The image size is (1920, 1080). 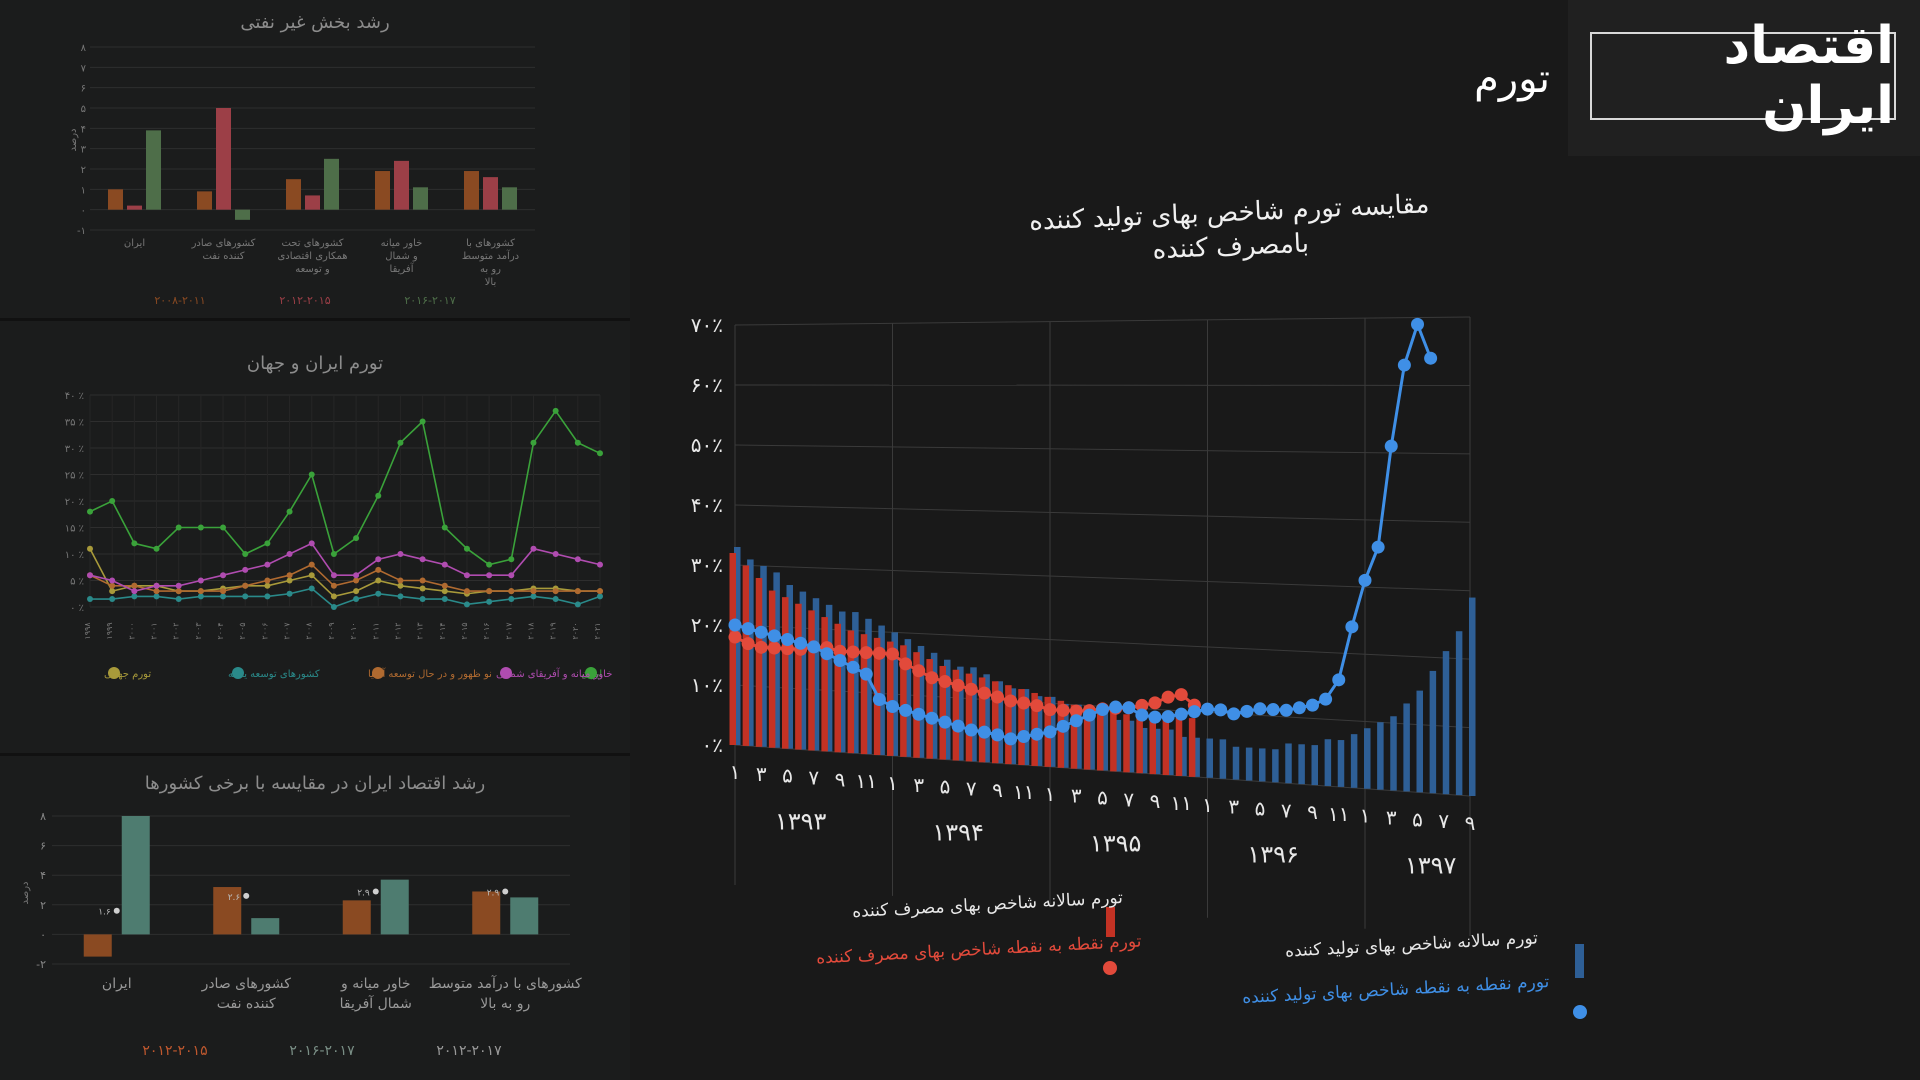 I want to click on x-tick-label: ۵, so click(x=1417, y=819).